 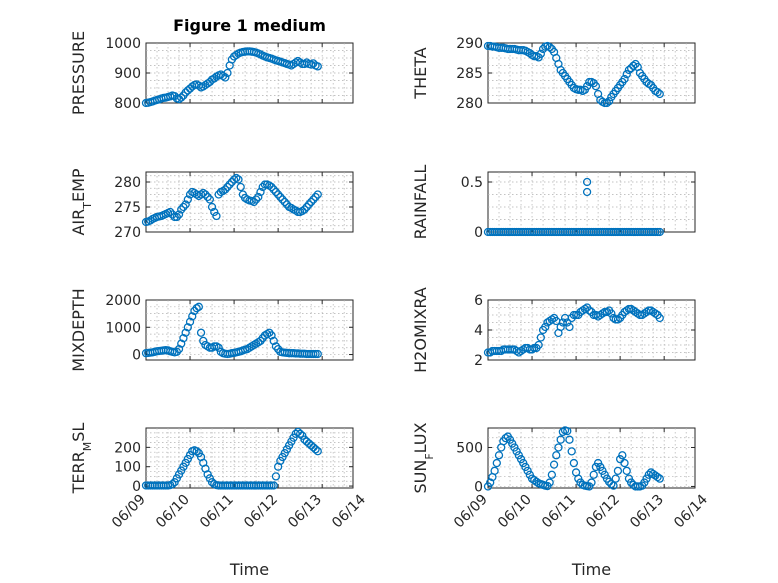 I want to click on subplot-4: 0 0.5 RAINFALL, so click(x=553, y=203).